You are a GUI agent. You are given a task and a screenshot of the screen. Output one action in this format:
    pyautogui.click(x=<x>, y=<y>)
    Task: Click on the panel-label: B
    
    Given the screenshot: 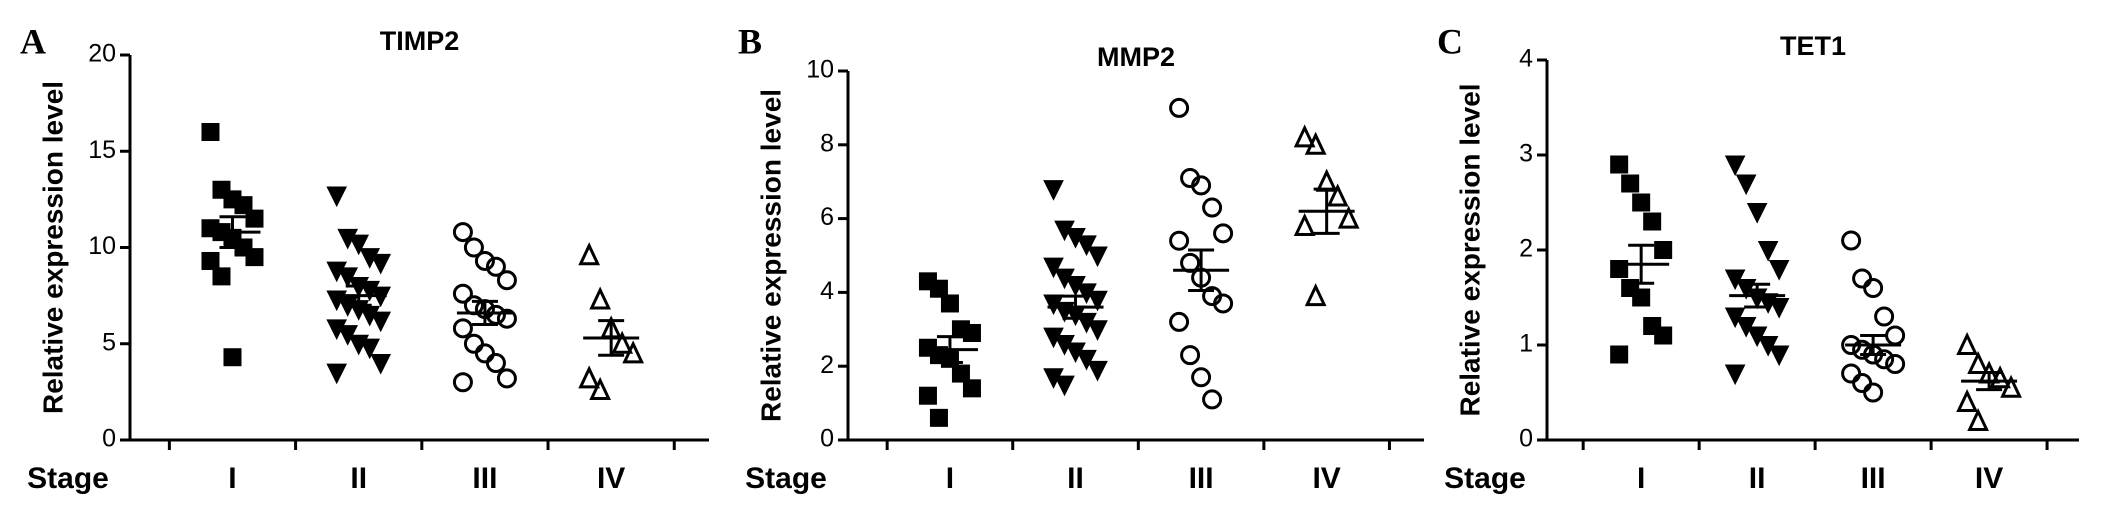 What is the action you would take?
    pyautogui.click(x=750, y=41)
    